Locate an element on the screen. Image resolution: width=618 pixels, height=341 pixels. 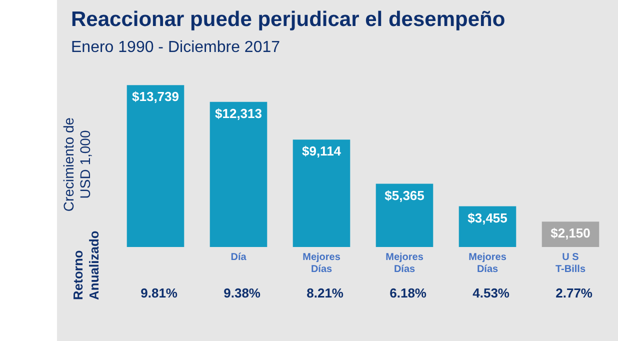
text: 9.38% is located at coordinates (242, 293).